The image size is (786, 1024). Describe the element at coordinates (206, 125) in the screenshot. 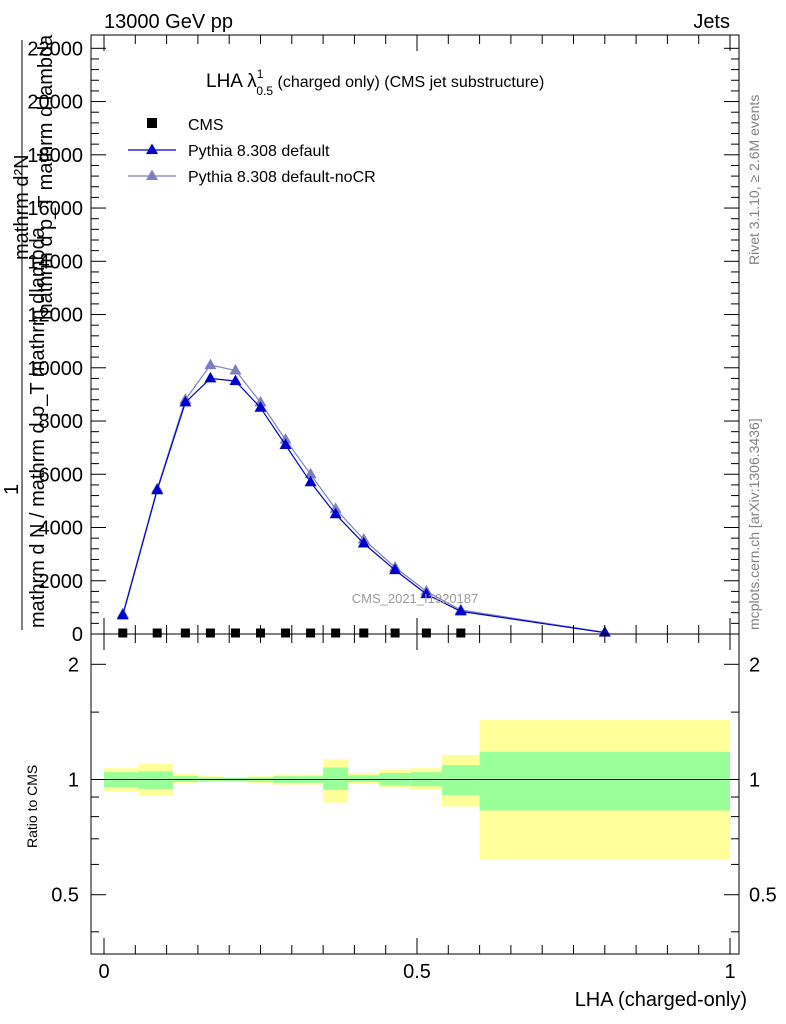

I see `legend-cms-label: CMS` at that location.